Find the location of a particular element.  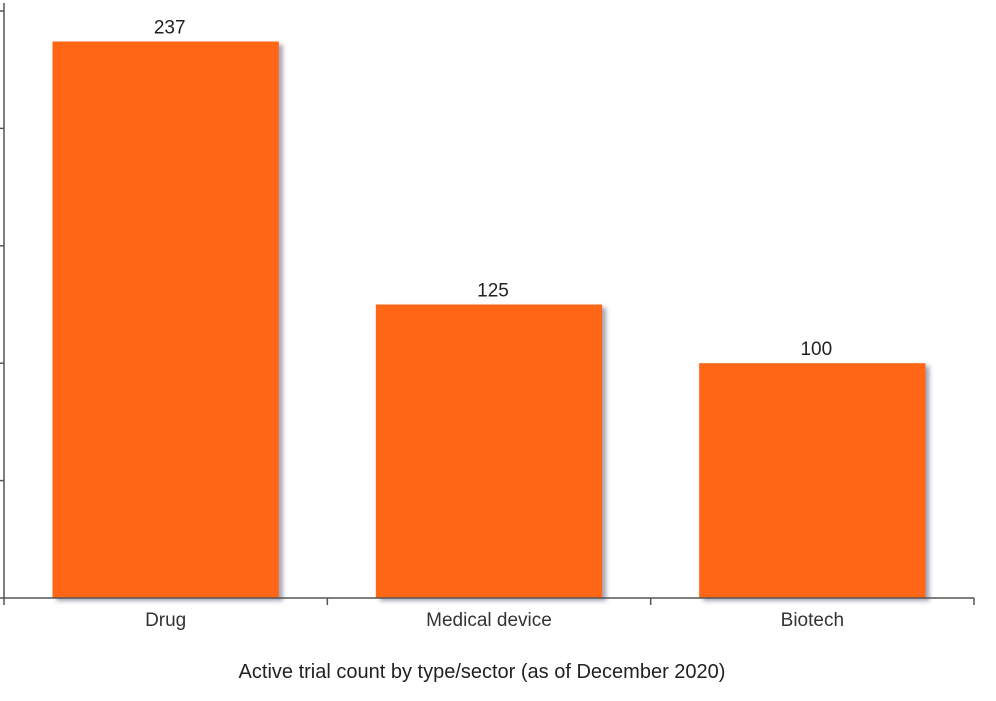

x-tick-label-biotech: Biotech is located at coordinates (812, 620).